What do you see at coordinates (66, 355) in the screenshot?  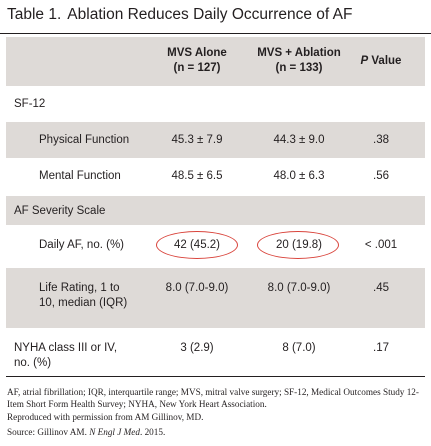 I see `row-label-nyha: NYHA class III or IV, no. (%)` at bounding box center [66, 355].